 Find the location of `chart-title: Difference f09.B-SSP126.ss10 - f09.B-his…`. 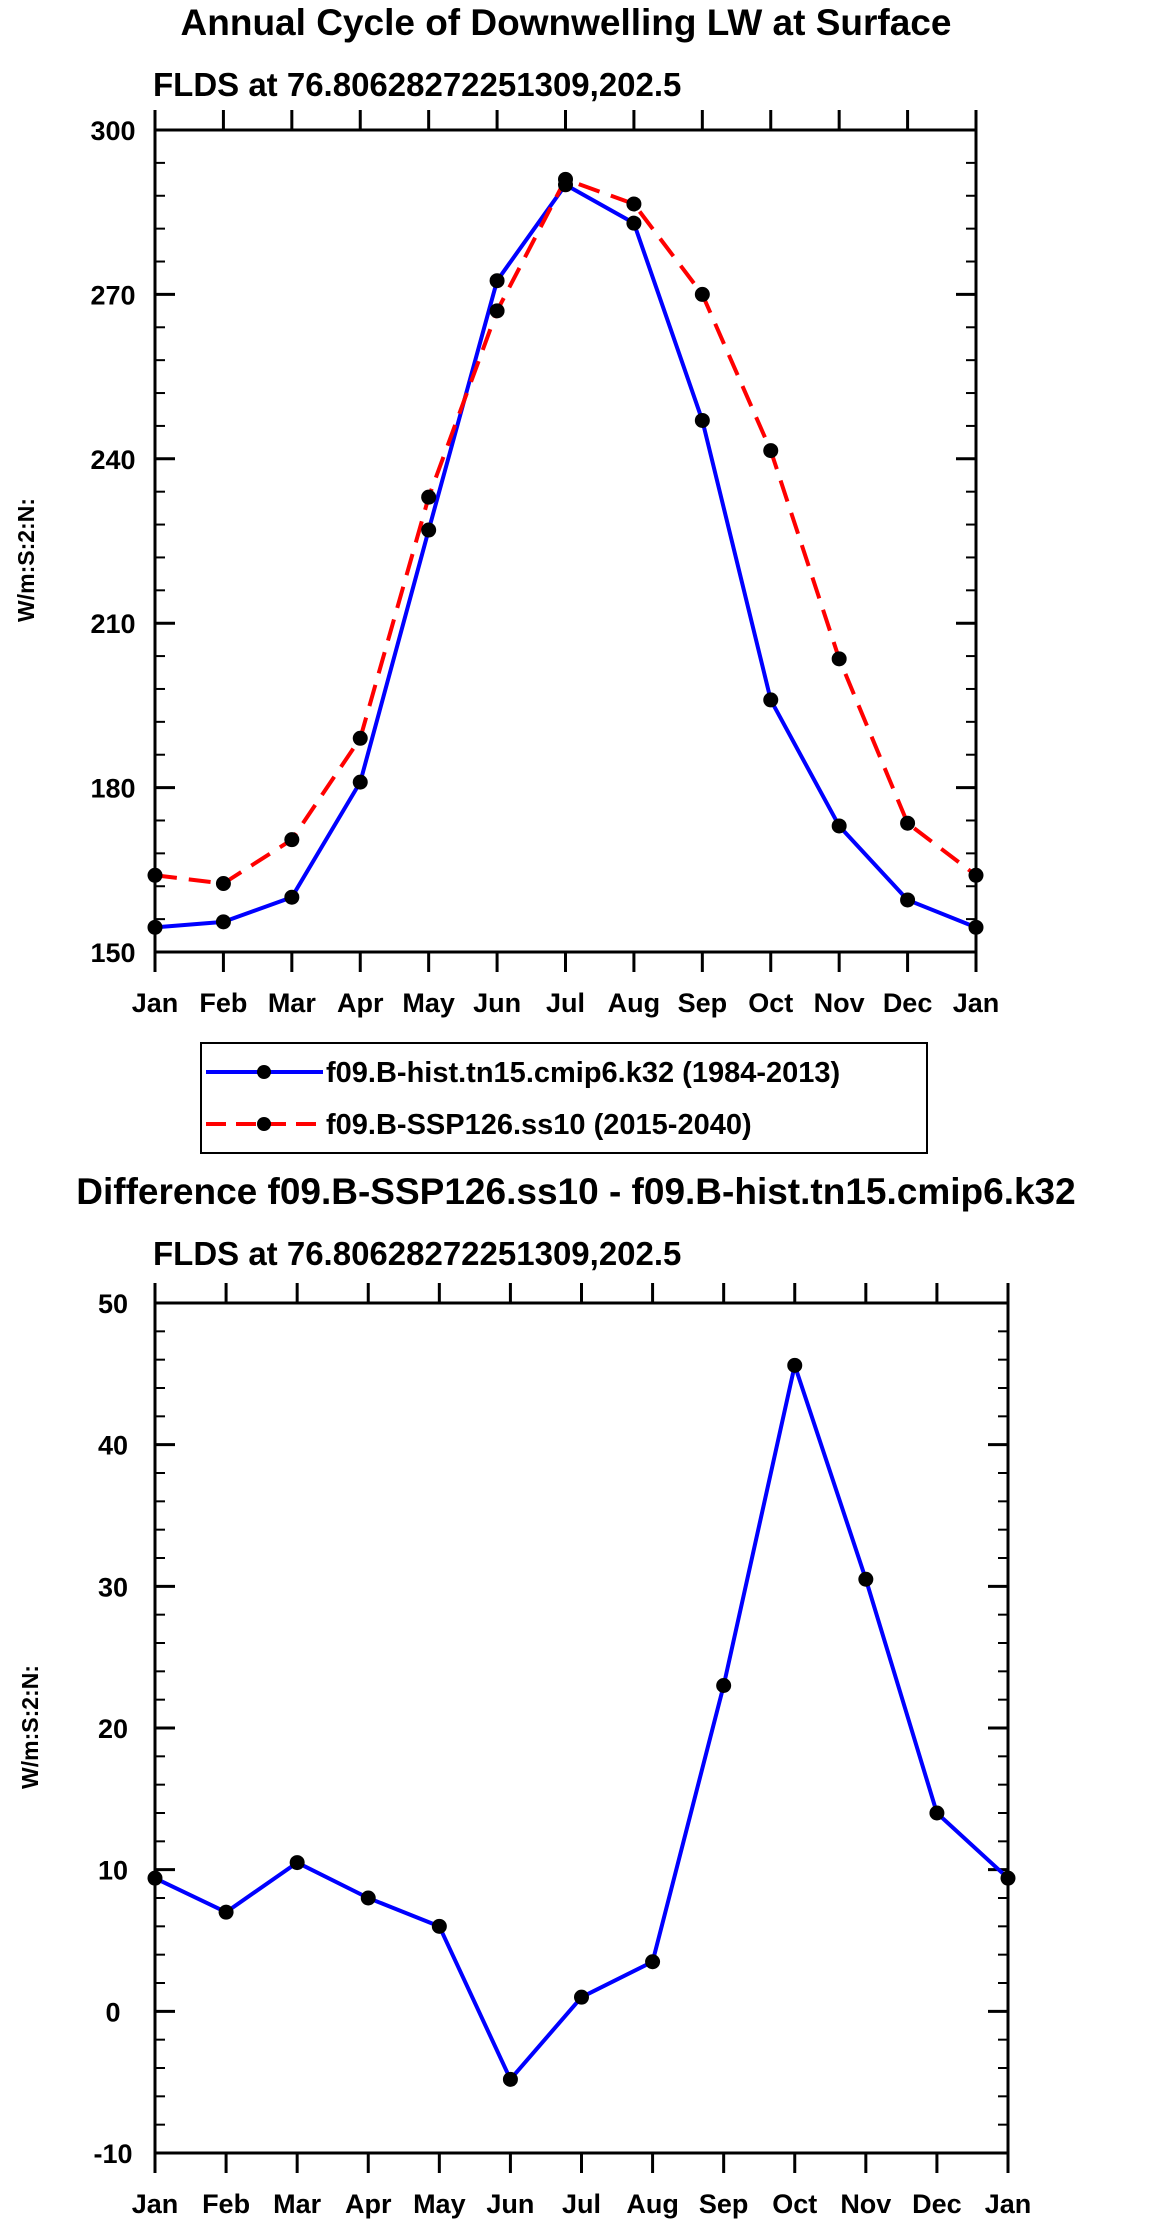

chart-title: Difference f09.B-SSP126.ss10 - f09.B-his… is located at coordinates (575, 1191).